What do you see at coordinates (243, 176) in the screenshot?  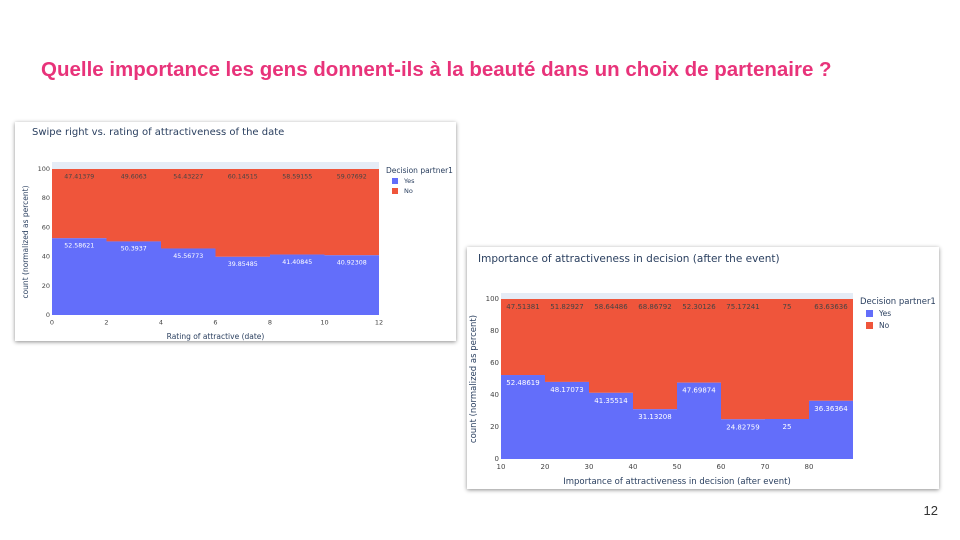 I see `data-label-no: 60.14515` at bounding box center [243, 176].